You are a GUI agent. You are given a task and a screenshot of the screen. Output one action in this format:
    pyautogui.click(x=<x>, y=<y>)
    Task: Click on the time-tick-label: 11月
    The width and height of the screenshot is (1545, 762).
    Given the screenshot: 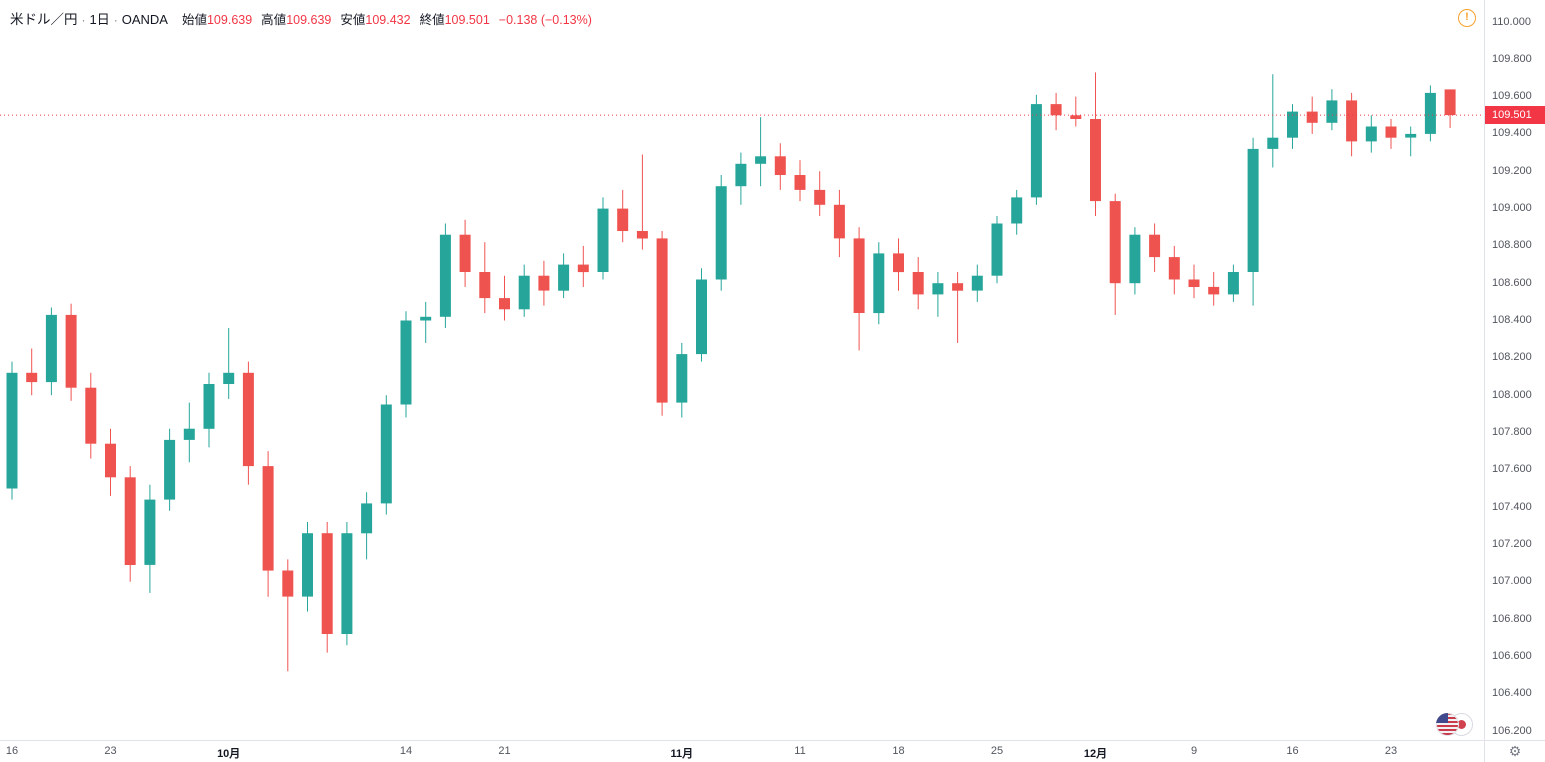 What is the action you would take?
    pyautogui.click(x=682, y=754)
    